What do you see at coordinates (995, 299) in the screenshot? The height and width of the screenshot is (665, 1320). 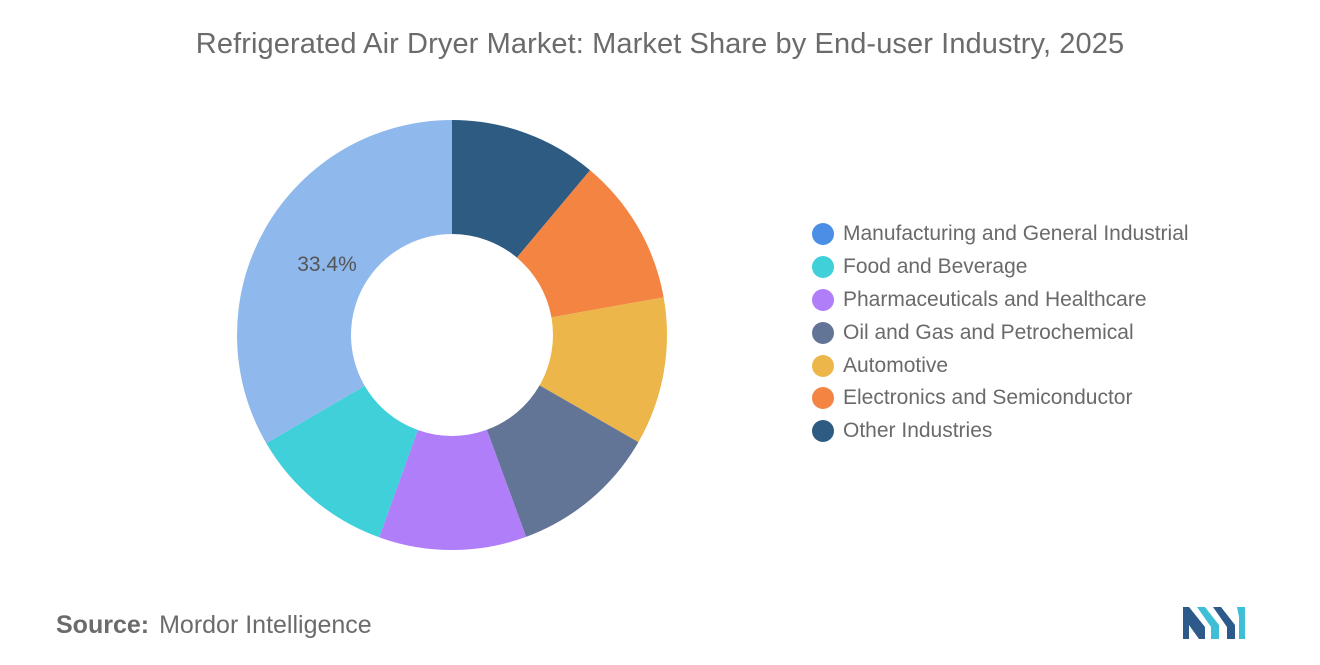 I see `legend-label: Pharmaceuticals and Healthcare` at bounding box center [995, 299].